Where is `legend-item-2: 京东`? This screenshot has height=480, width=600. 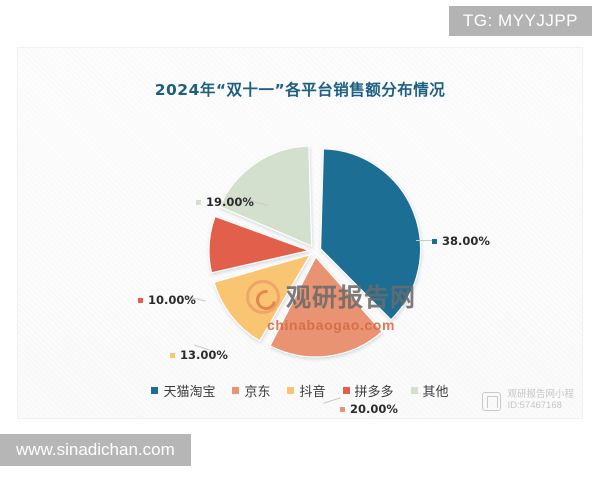 legend-item-2: 京东 is located at coordinates (251, 390).